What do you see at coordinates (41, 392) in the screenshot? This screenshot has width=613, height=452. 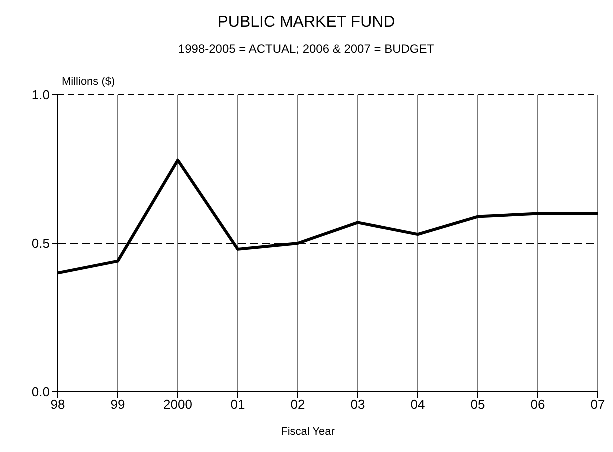 I see `y-tick-label: 0.0` at bounding box center [41, 392].